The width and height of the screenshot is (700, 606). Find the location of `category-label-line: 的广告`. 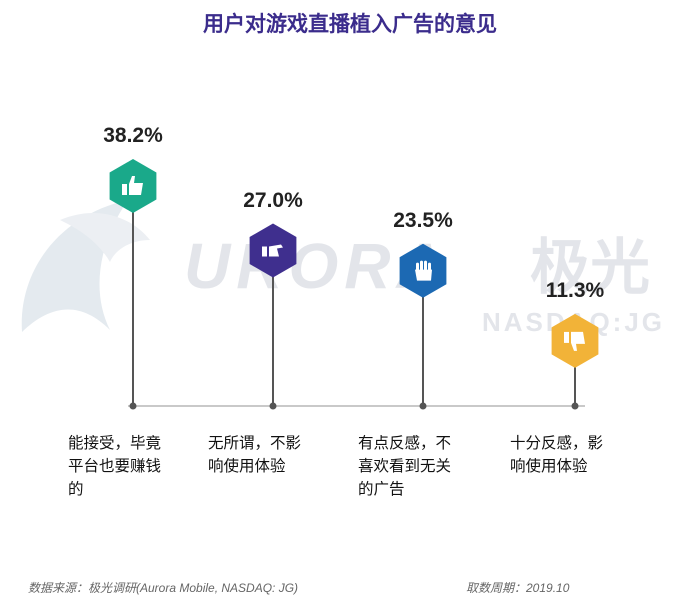

category-label-line: 的广告 is located at coordinates (381, 489).